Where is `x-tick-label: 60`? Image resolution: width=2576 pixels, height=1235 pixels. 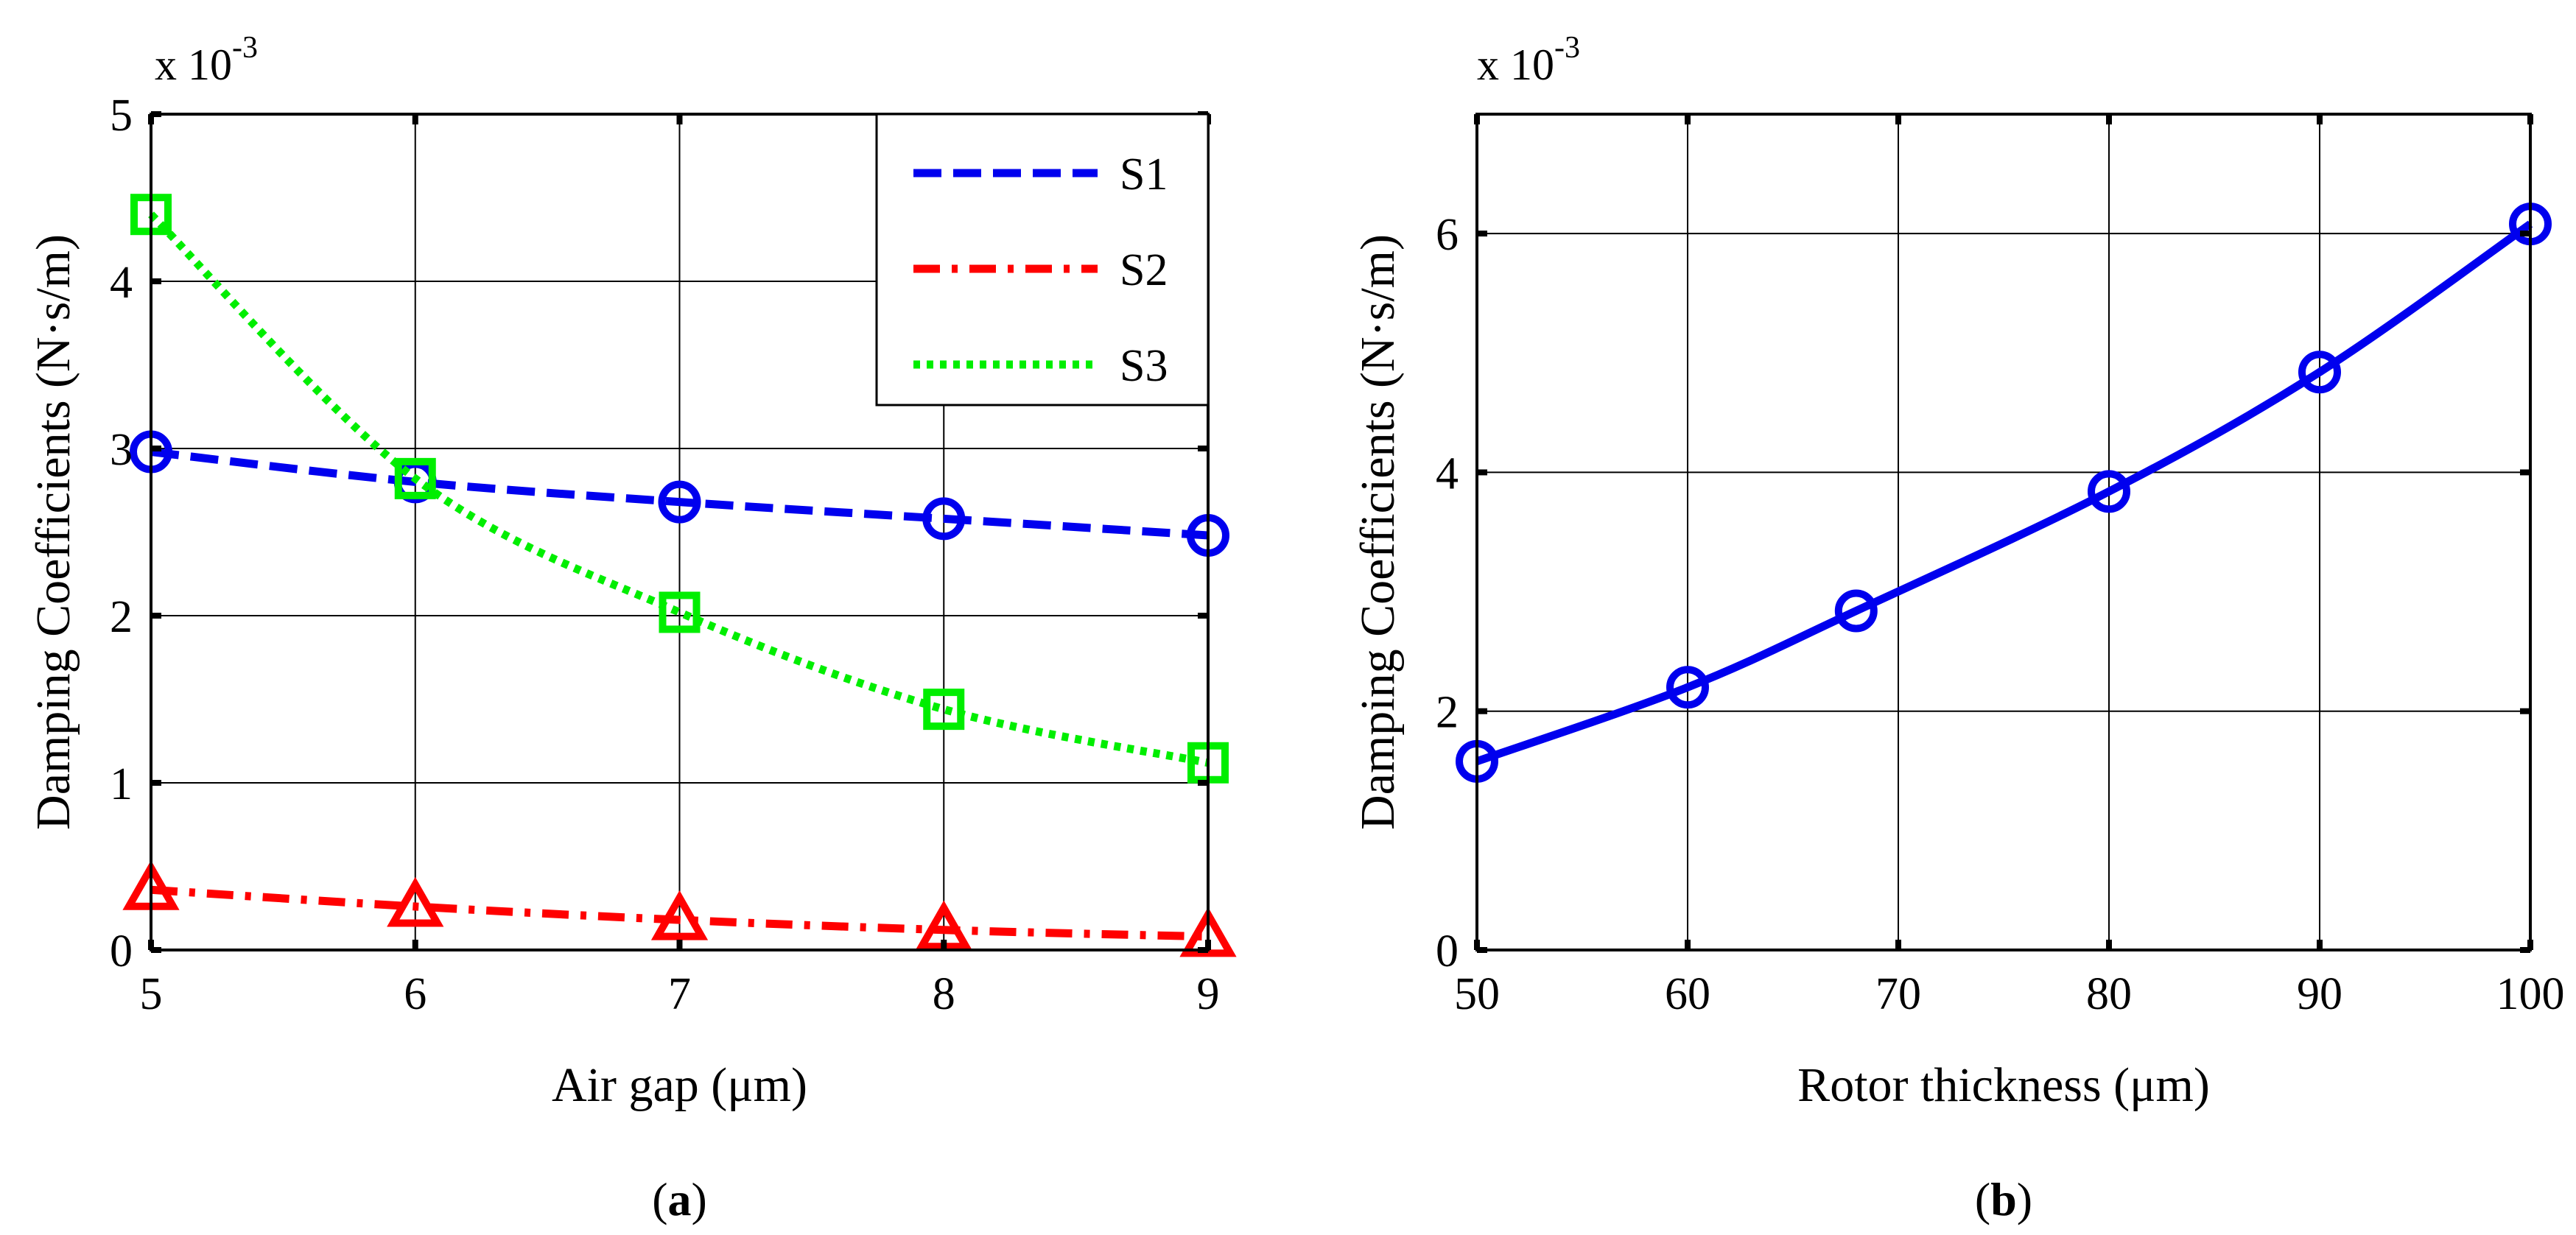 x-tick-label: 60 is located at coordinates (1687, 994).